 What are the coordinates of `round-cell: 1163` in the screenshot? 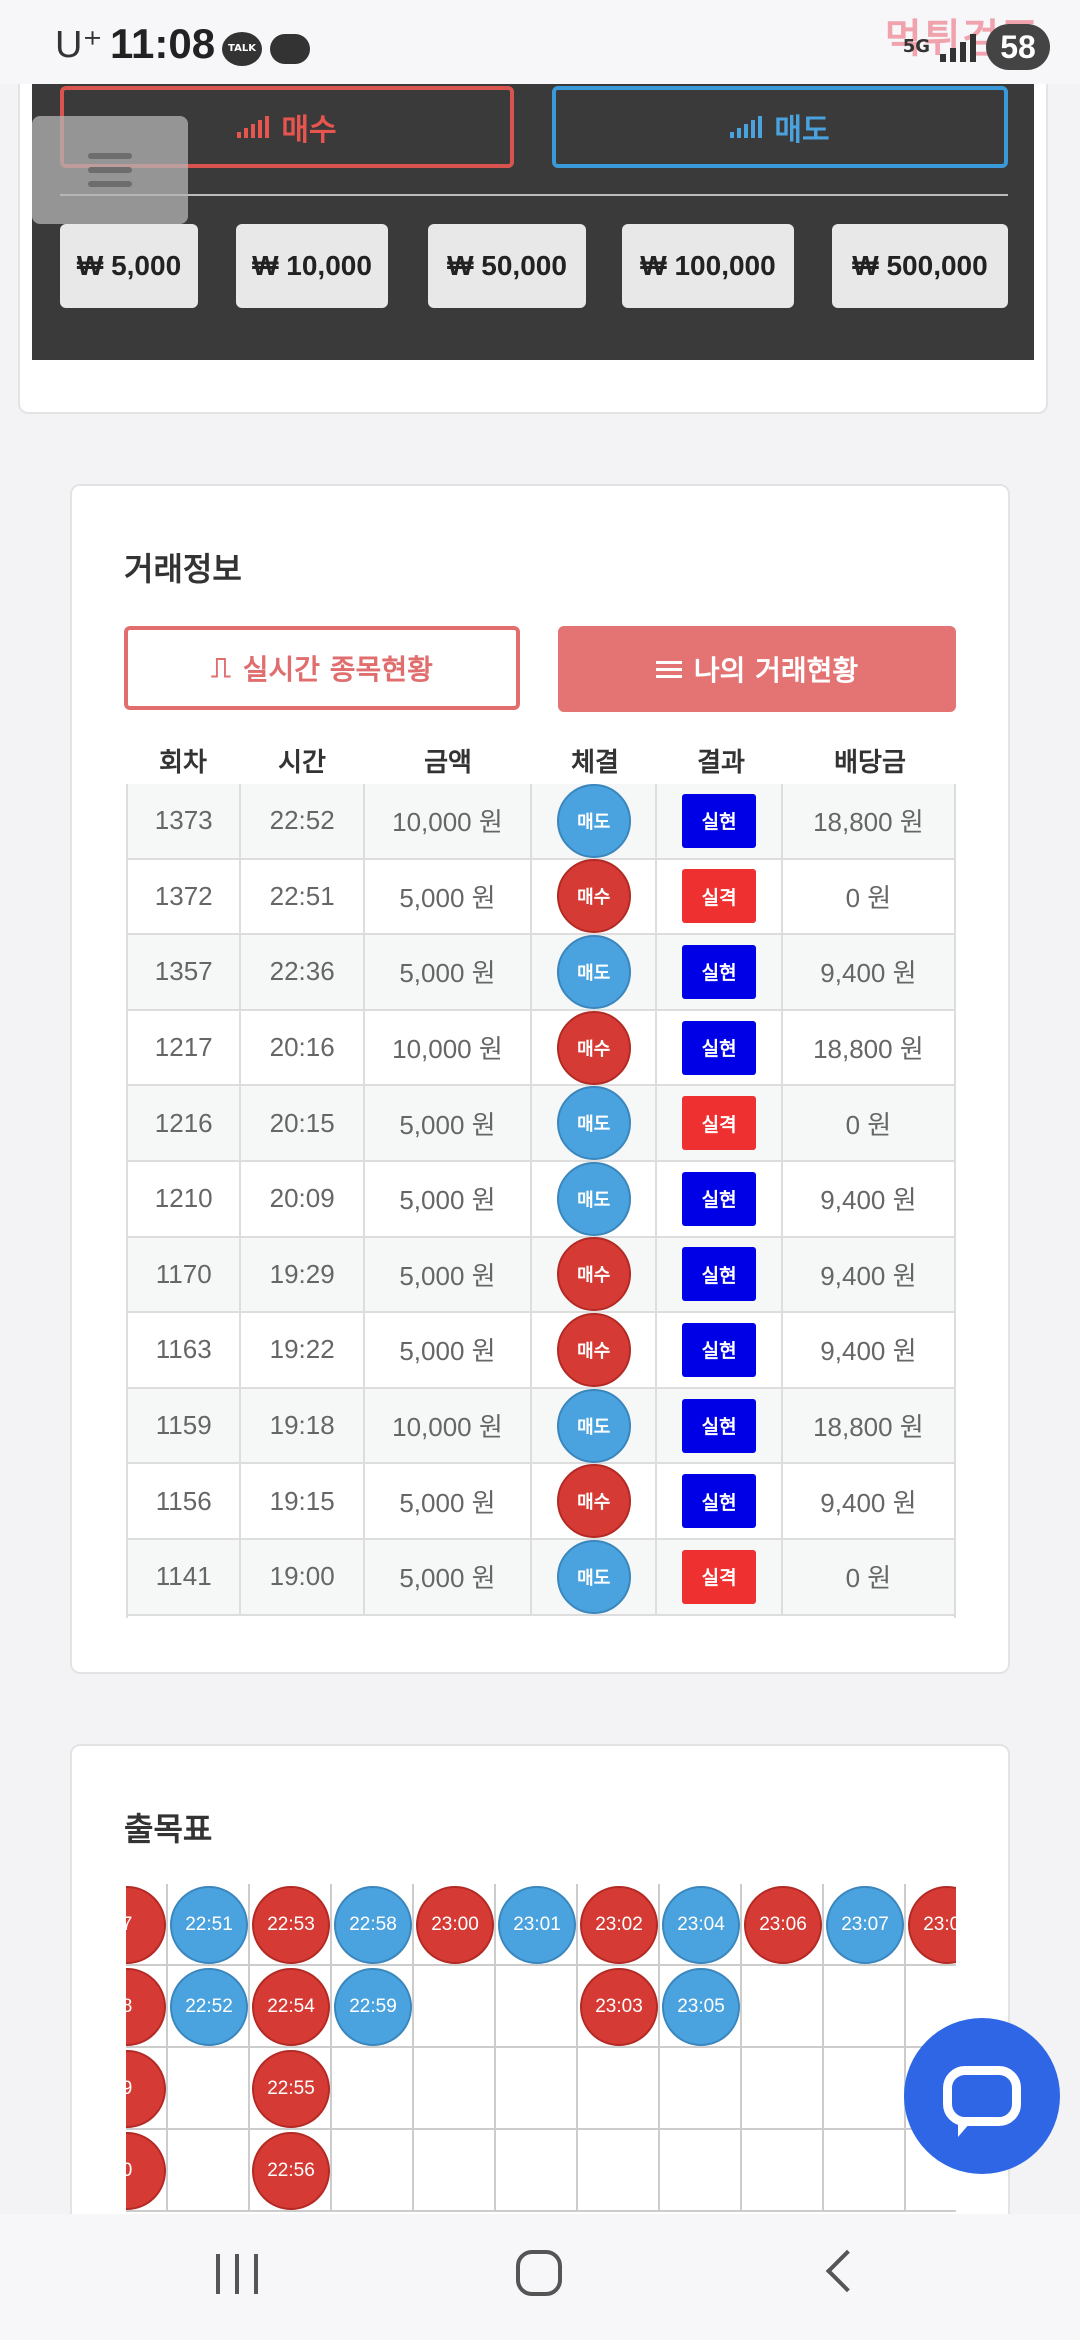 It's located at (185, 1350).